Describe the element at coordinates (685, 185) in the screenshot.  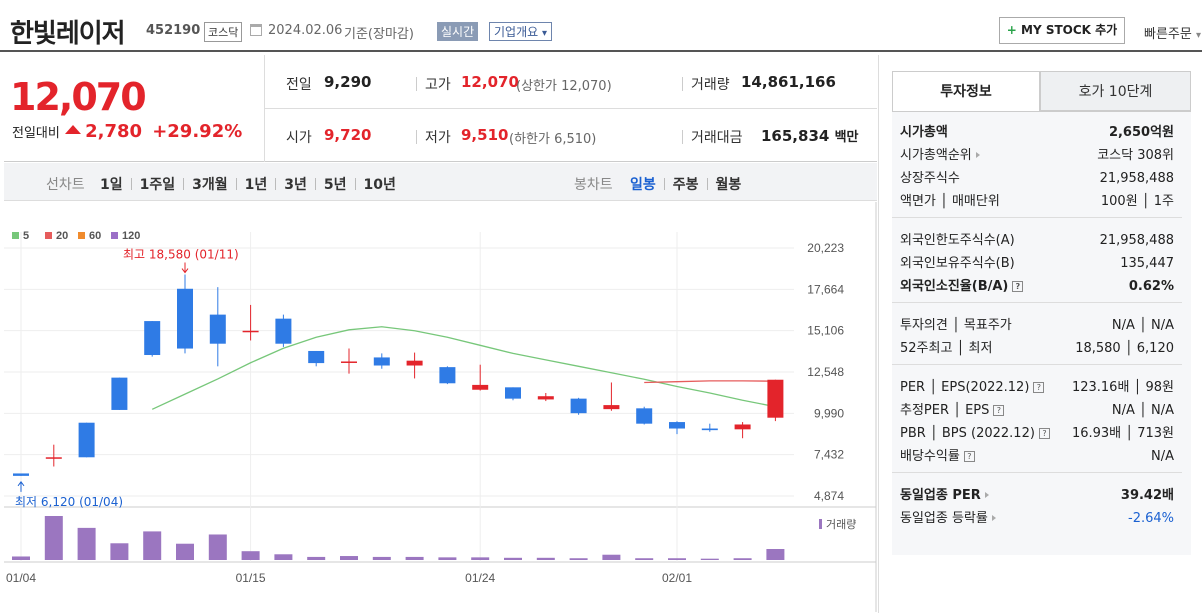
I see `period-candle-1: 주봉` at that location.